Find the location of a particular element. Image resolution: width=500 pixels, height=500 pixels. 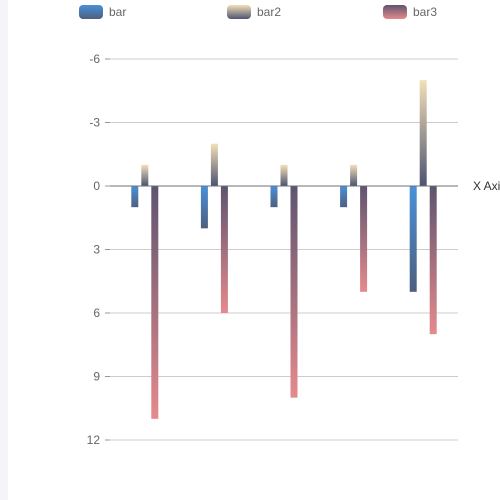

y-tick-label: -3 is located at coordinates (94, 123).